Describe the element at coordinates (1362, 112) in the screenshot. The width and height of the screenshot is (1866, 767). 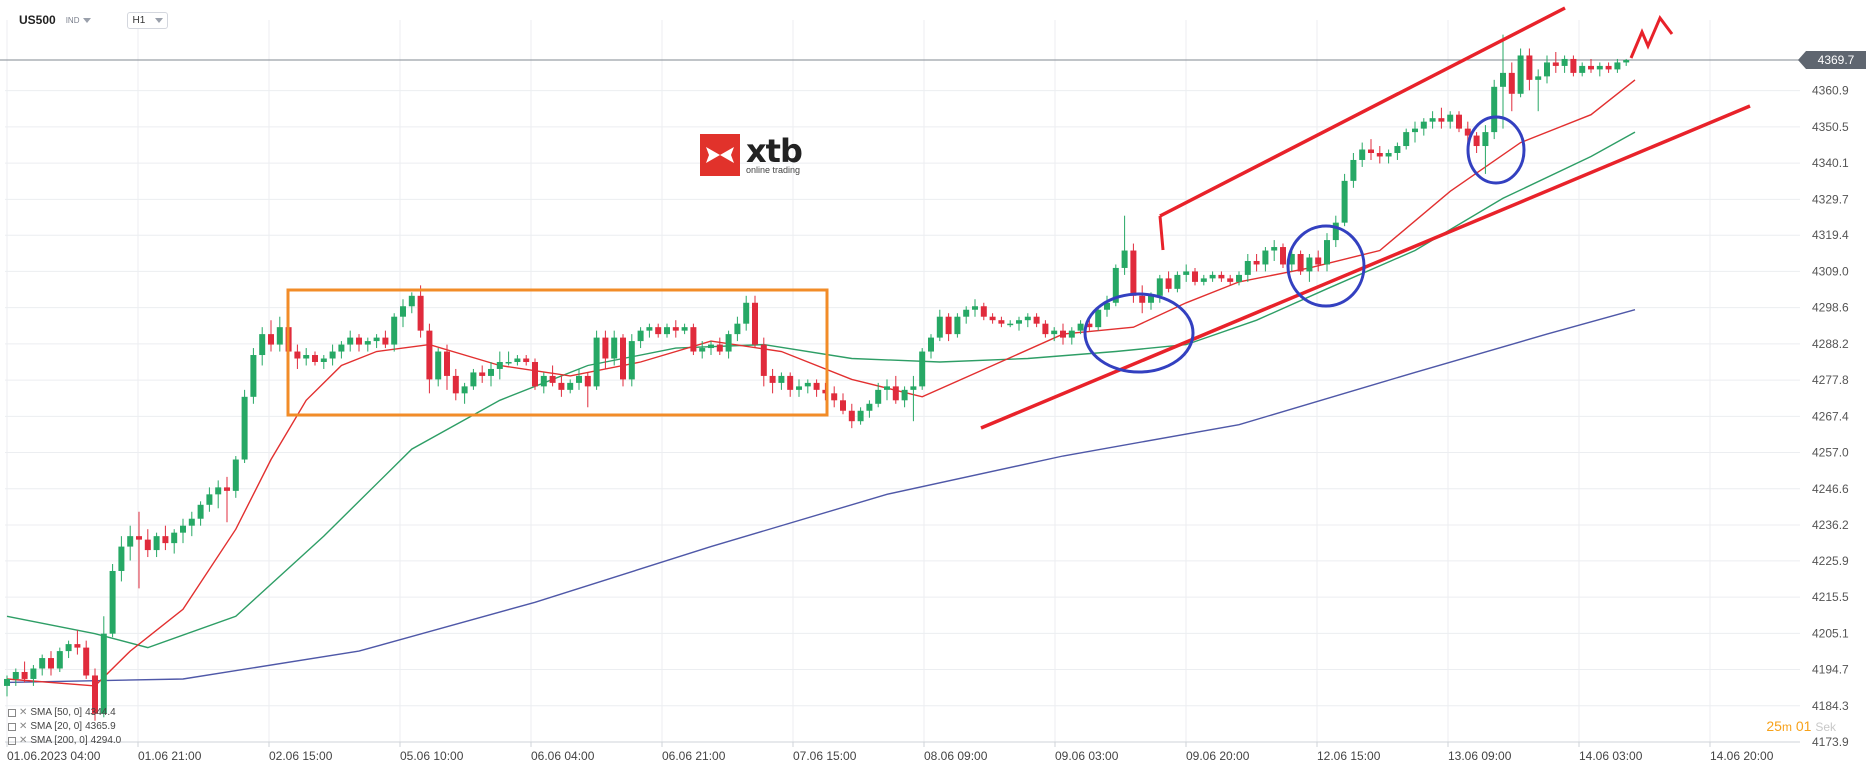
I see `channel-upper-line` at that location.